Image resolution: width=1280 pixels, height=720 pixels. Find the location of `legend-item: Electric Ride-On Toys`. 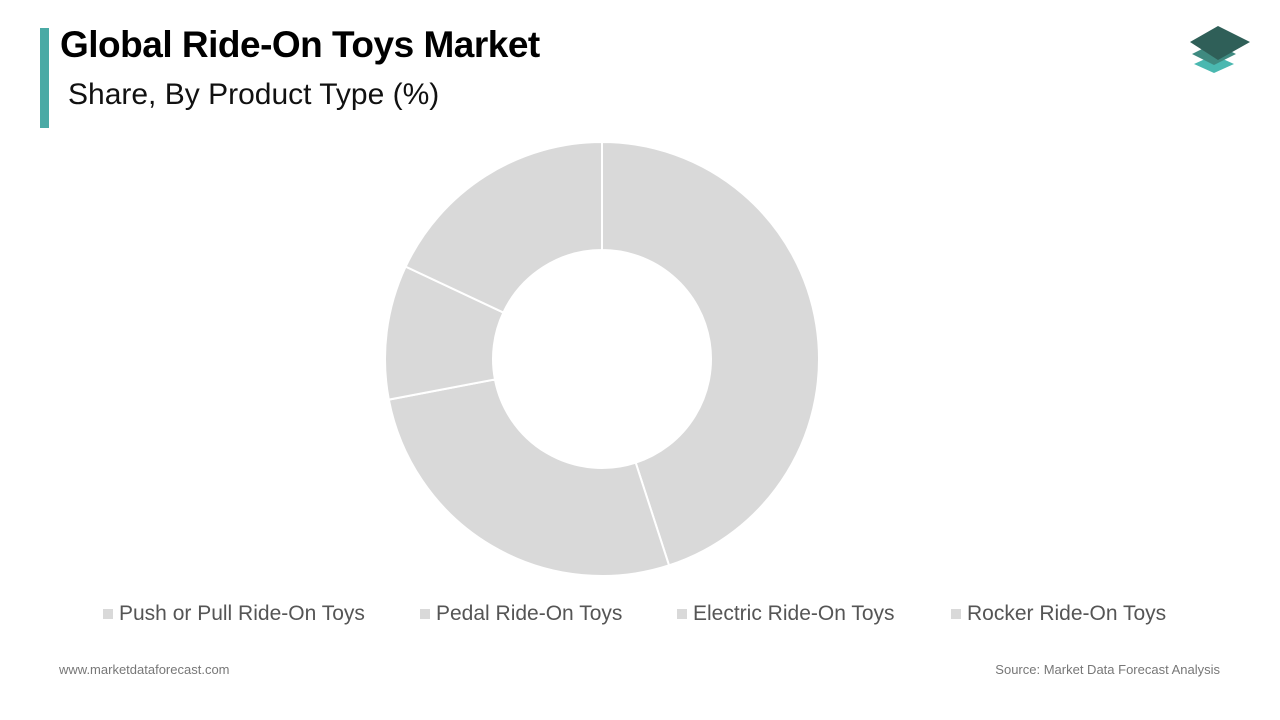

legend-item: Electric Ride-On Toys is located at coordinates (786, 614).